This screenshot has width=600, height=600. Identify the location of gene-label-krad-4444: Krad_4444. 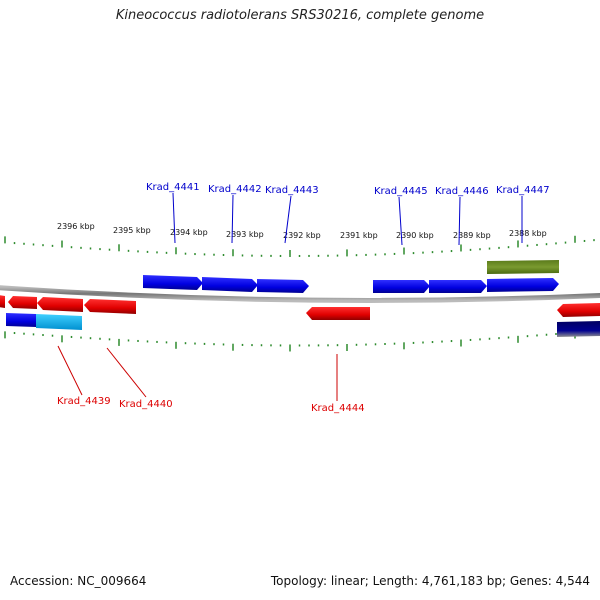
(338, 408).